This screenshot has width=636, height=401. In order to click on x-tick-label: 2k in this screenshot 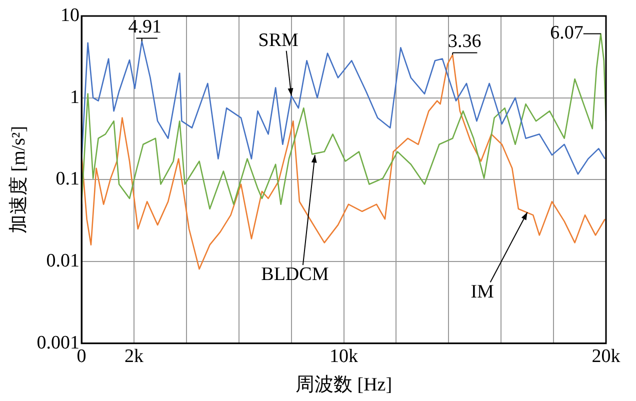, I will do `click(134, 356)`.